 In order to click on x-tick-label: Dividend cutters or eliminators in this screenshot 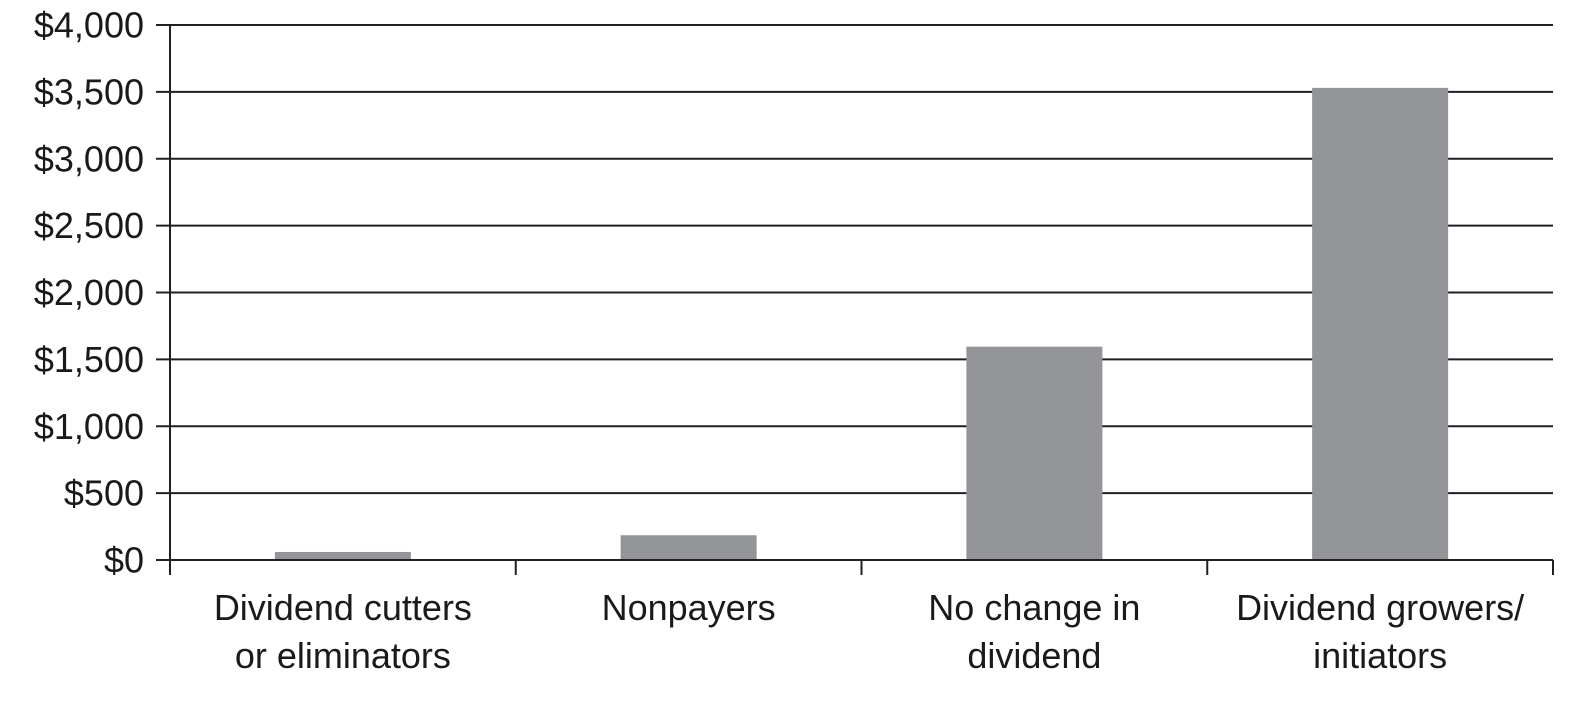, I will do `click(343, 631)`.